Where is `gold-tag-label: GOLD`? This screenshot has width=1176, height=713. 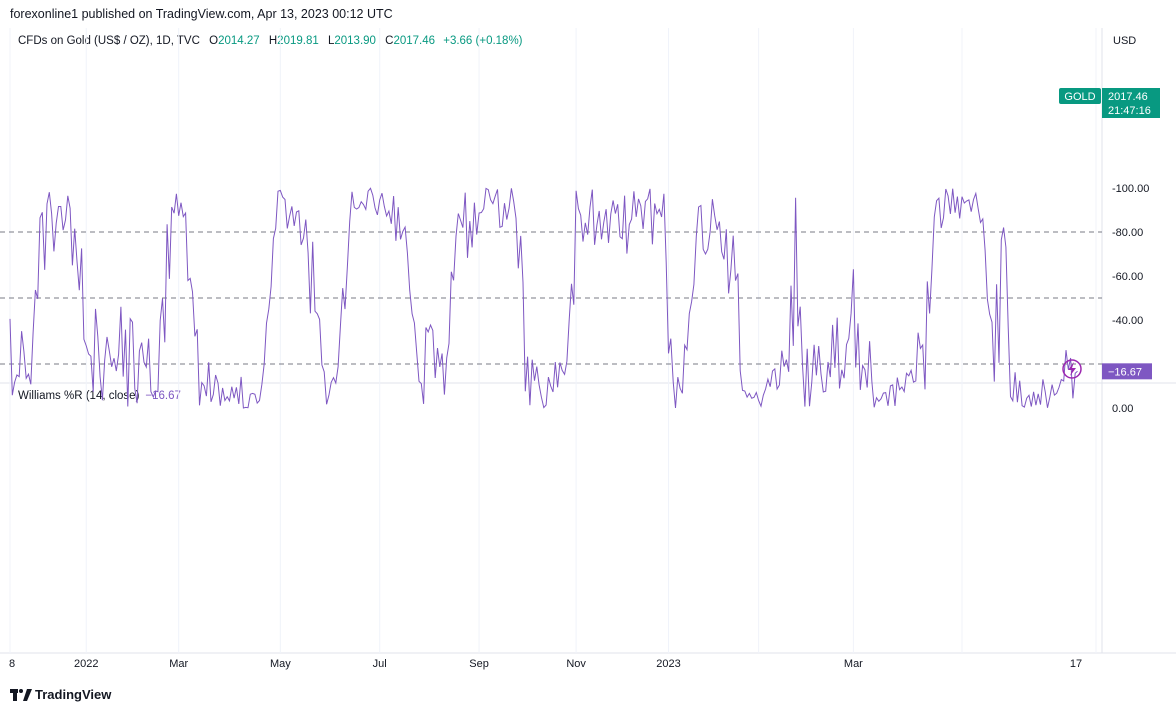 gold-tag-label: GOLD is located at coordinates (1079, 97).